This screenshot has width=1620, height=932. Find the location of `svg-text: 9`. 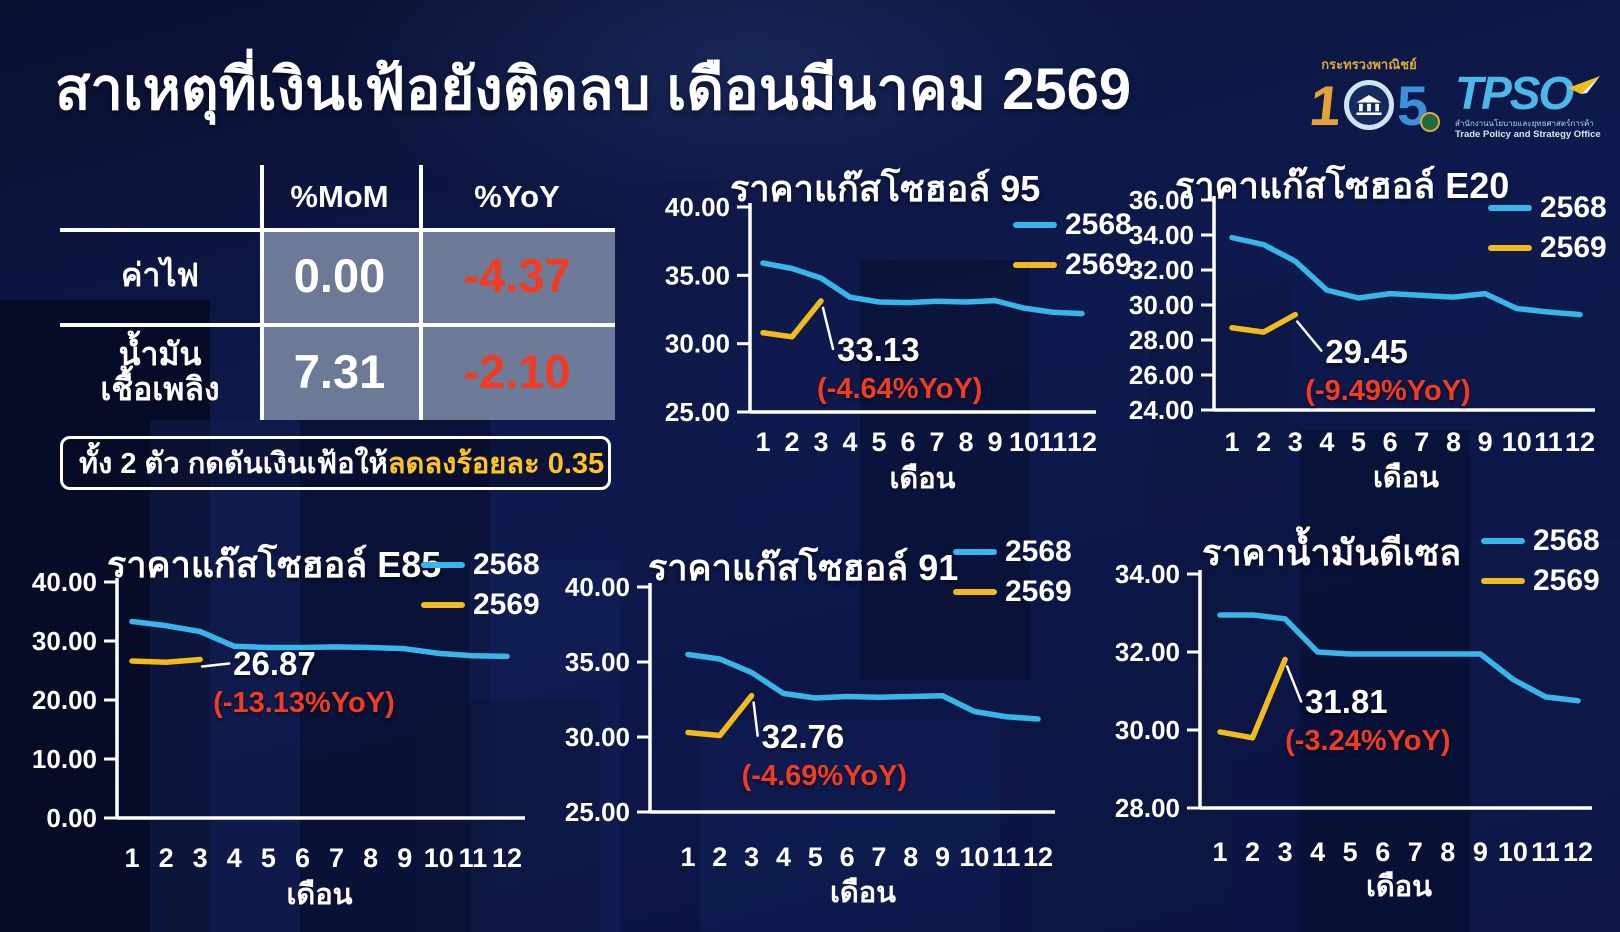

svg-text: 9 is located at coordinates (1480, 852).